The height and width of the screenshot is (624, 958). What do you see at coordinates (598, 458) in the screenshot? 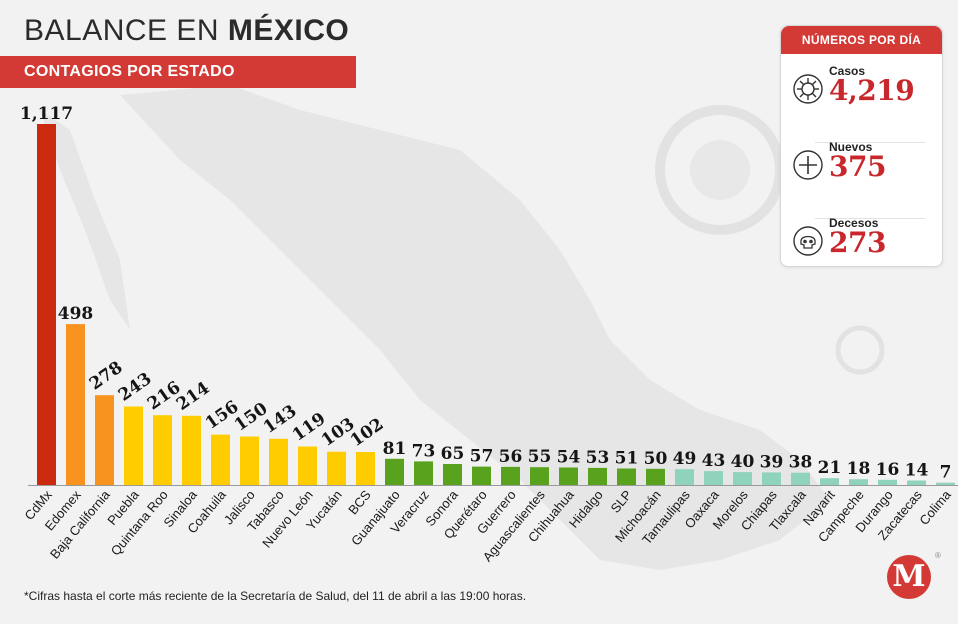
I see `value-label: 53` at bounding box center [598, 458].